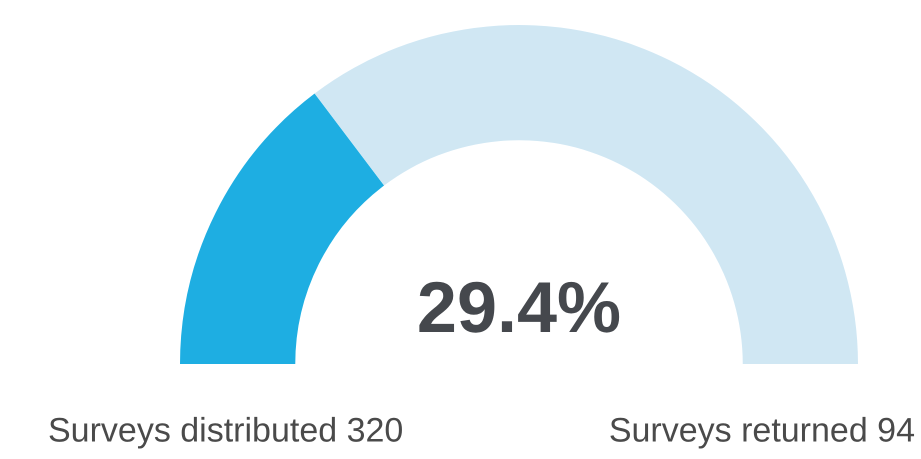 This screenshot has height=459, width=921. What do you see at coordinates (519, 308) in the screenshot?
I see `text: 29.4%` at bounding box center [519, 308].